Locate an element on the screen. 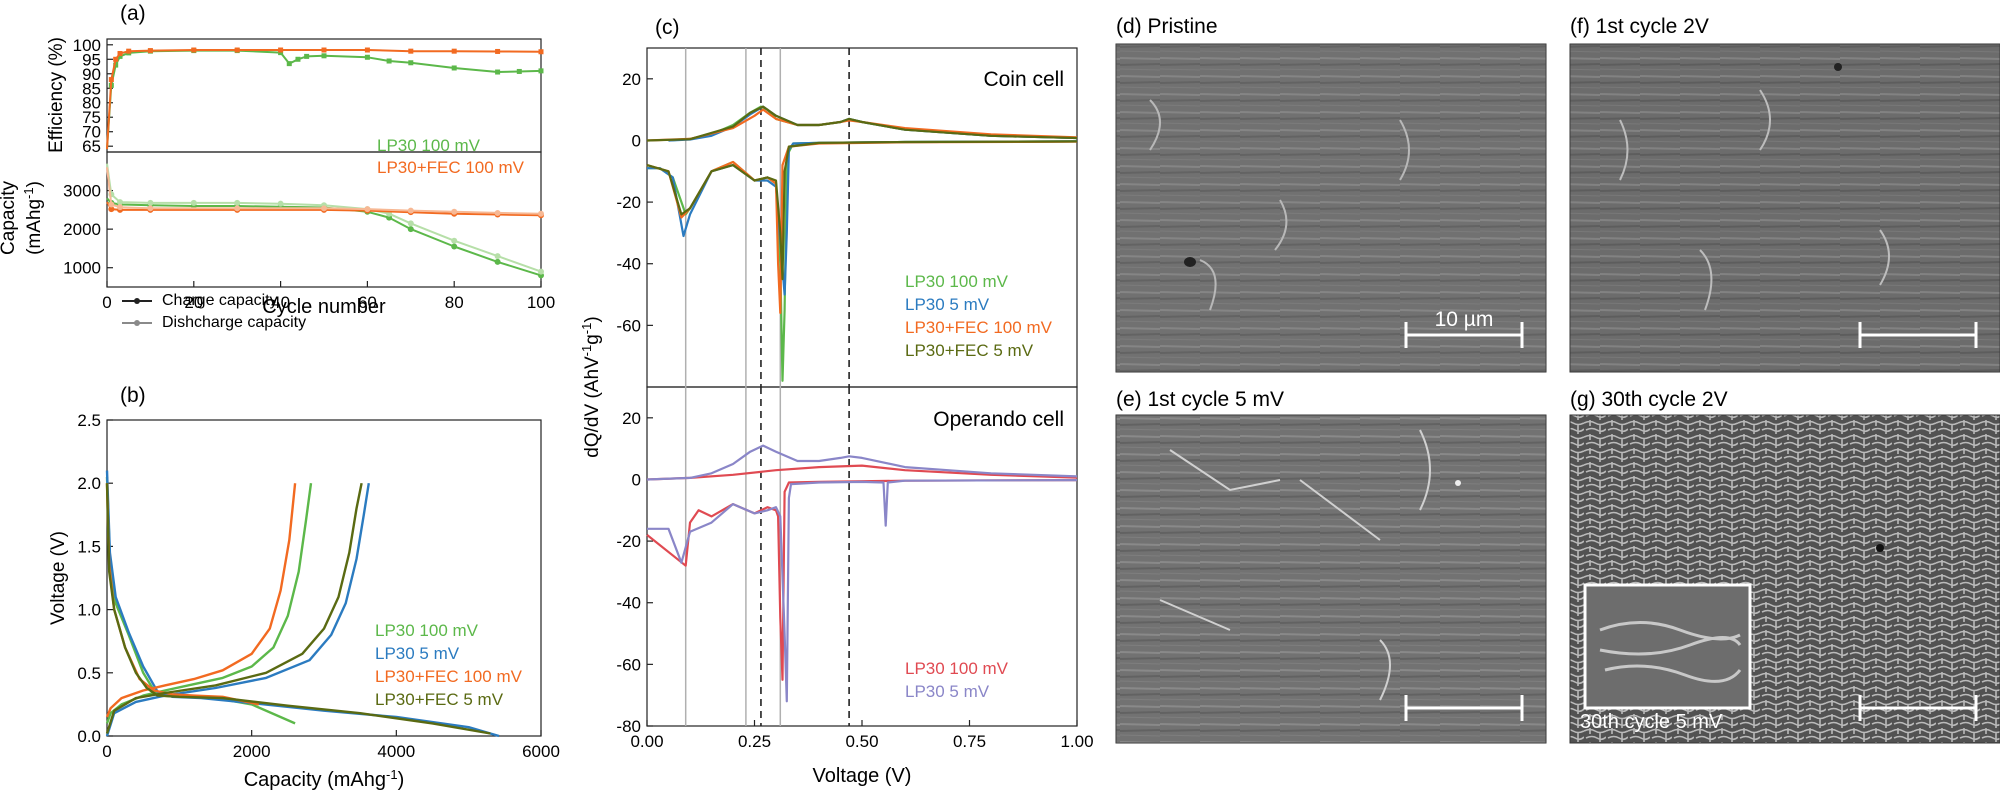 The width and height of the screenshot is (2000, 798). series-line-lp30-100-mv is located at coordinates (324, 99).